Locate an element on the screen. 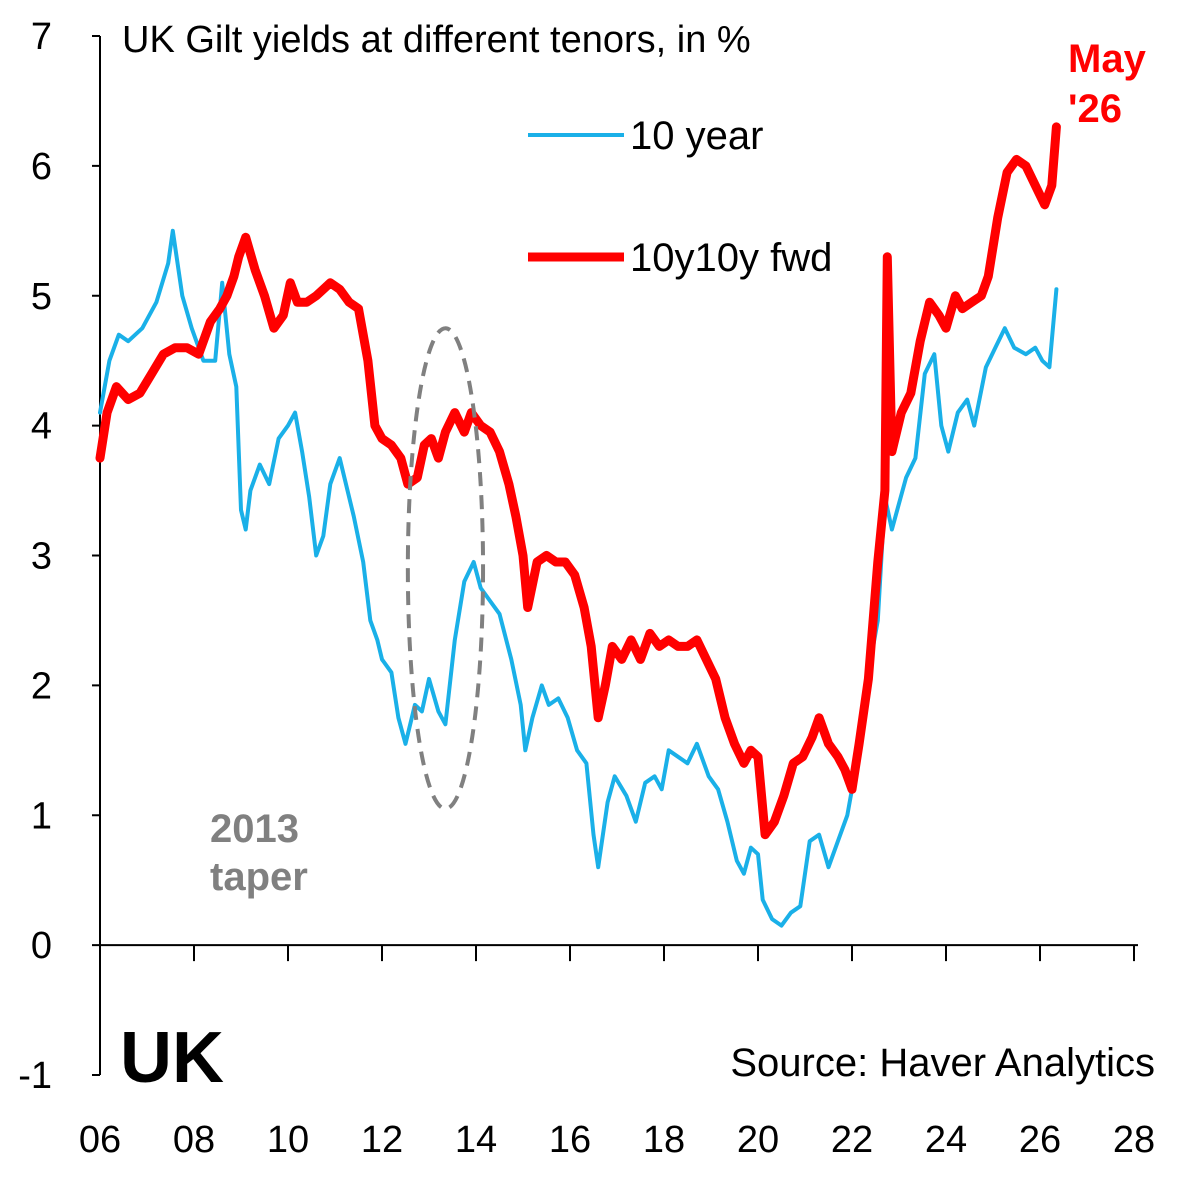  y-tick-label: 4 is located at coordinates (41, 427).